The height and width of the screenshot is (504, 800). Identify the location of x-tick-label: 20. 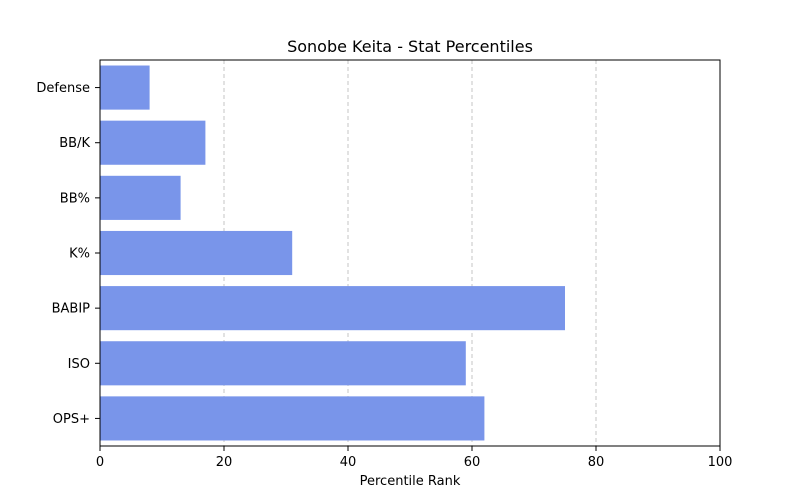
(224, 462).